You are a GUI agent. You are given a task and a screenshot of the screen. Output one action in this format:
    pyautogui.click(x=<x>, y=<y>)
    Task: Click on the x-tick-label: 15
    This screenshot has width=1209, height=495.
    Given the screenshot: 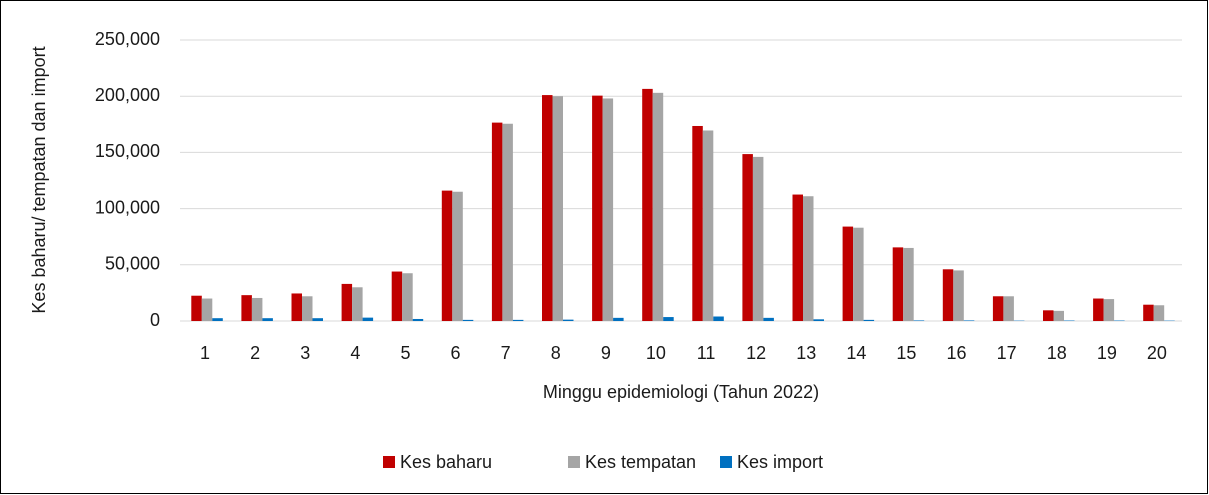 What is the action you would take?
    pyautogui.click(x=906, y=353)
    